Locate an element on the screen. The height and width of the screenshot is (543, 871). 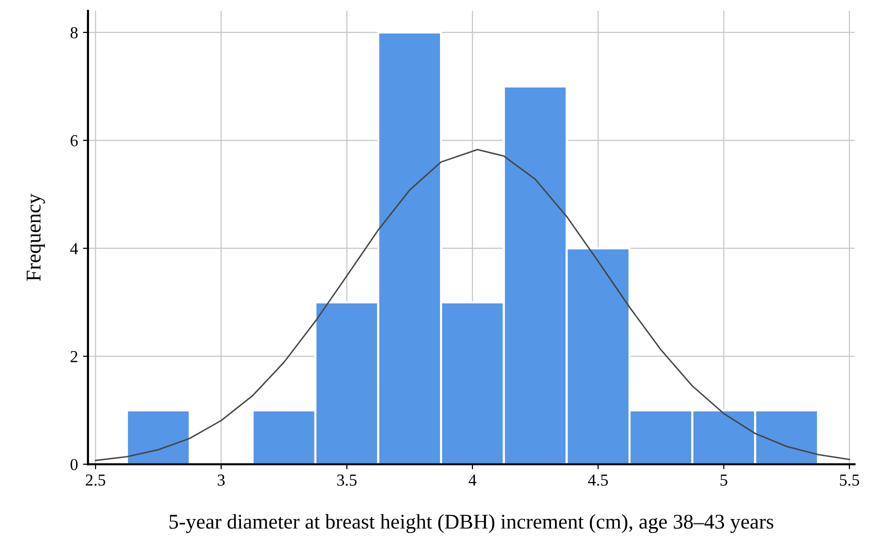
y-axis-title: Frequency is located at coordinates (35, 237).